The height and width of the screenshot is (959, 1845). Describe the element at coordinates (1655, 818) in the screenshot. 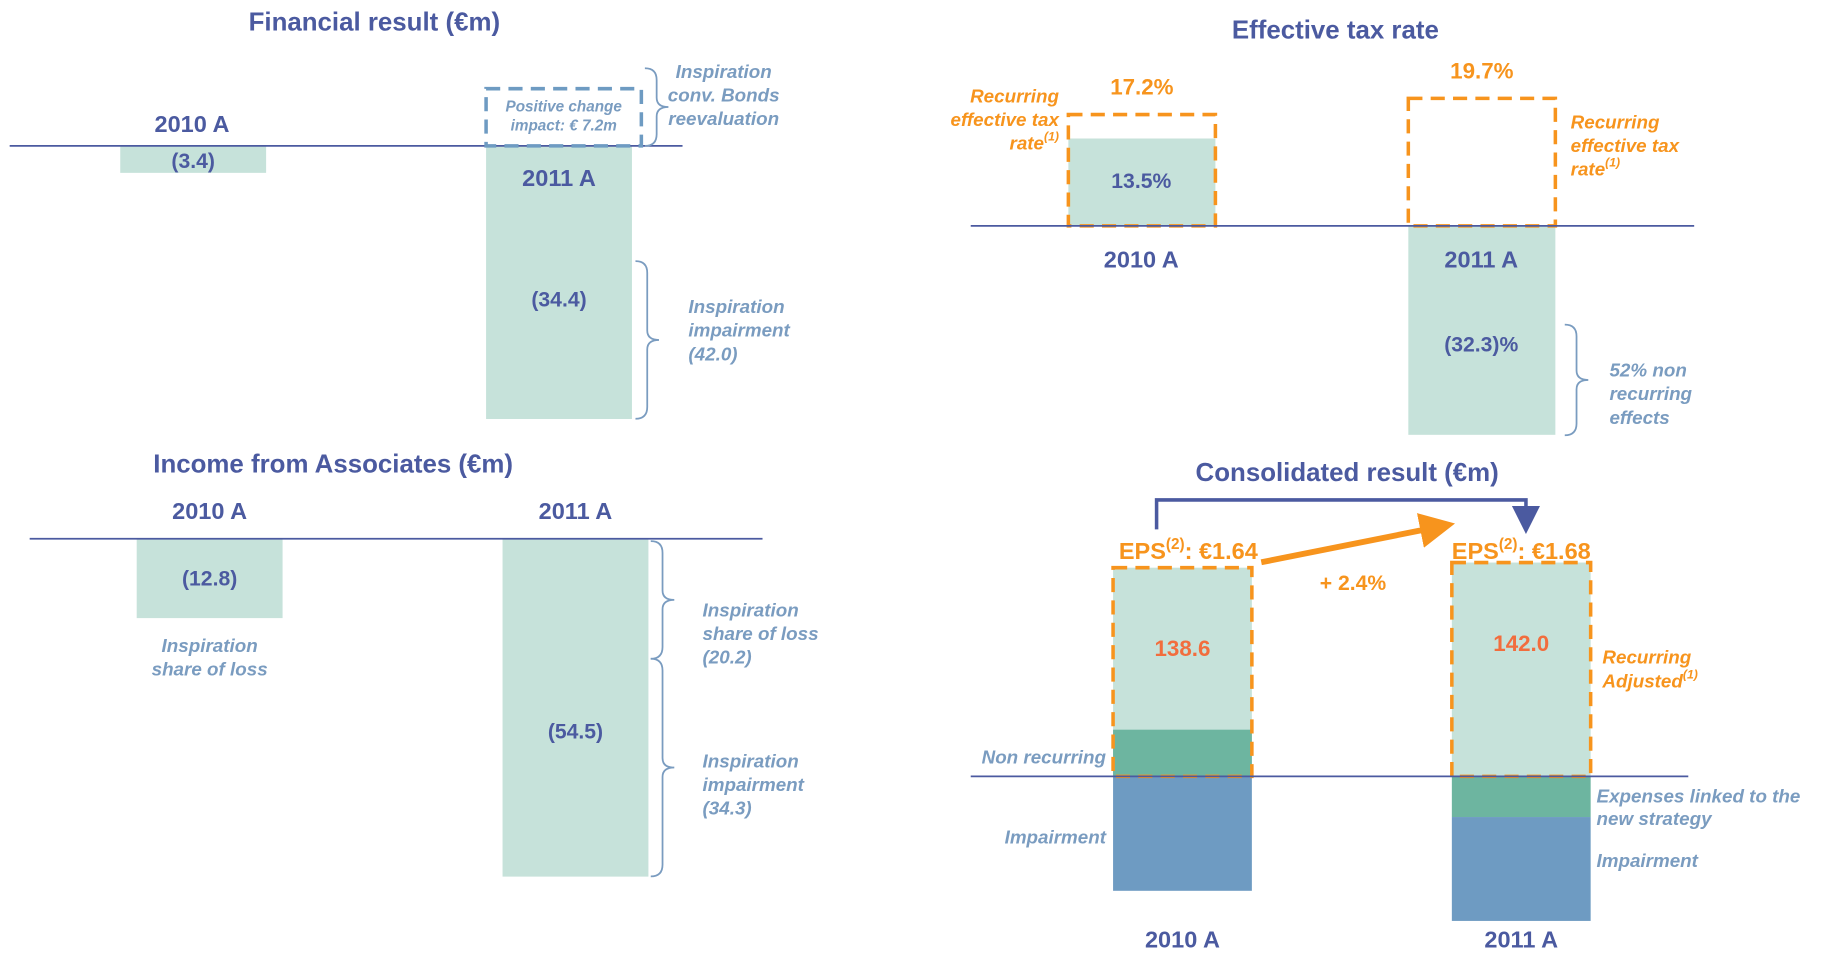

I see `segment-label-line: new strategy` at that location.